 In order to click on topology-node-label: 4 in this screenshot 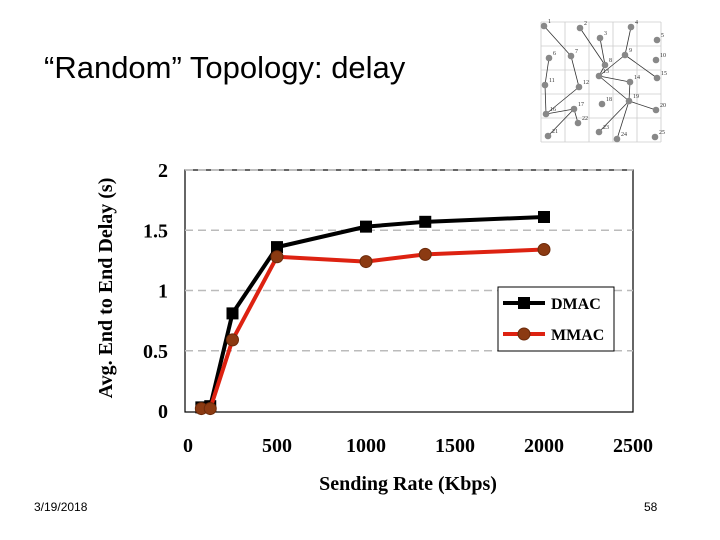, I will do `click(636, 23)`.